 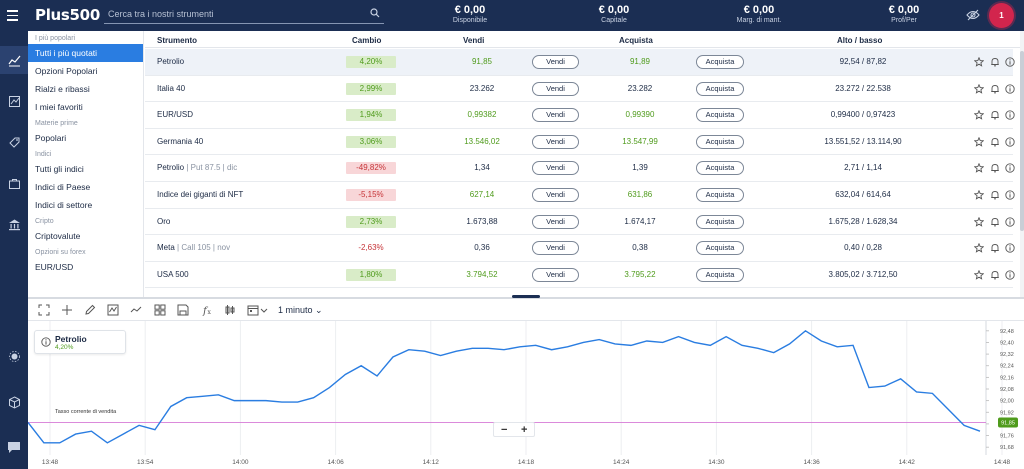 What do you see at coordinates (14, 356) in the screenshot?
I see `nav-theme` at bounding box center [14, 356].